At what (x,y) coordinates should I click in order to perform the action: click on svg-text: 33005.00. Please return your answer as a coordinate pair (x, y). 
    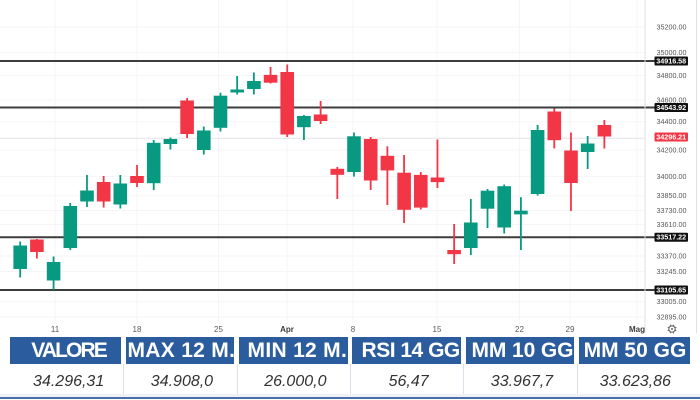
    Looking at the image, I should click on (672, 301).